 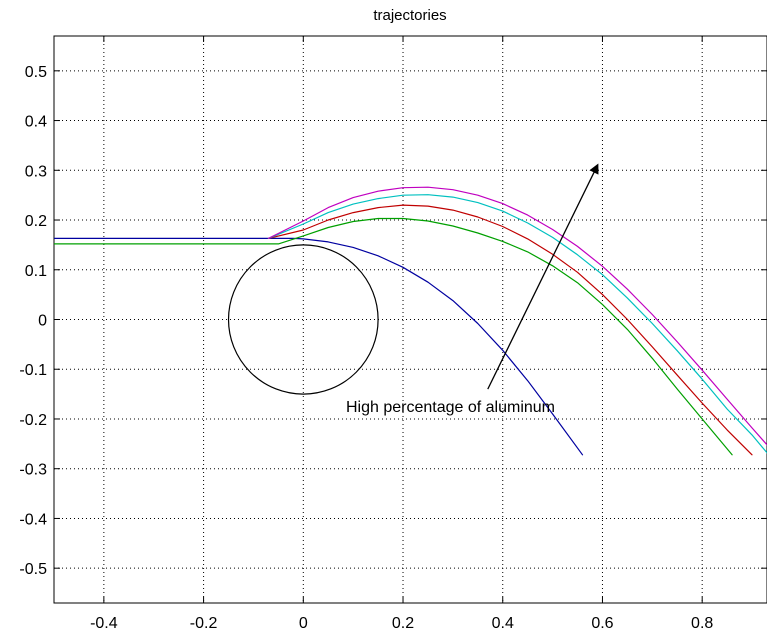 What do you see at coordinates (303, 623) in the screenshot?
I see `x-tick-label: 0` at bounding box center [303, 623].